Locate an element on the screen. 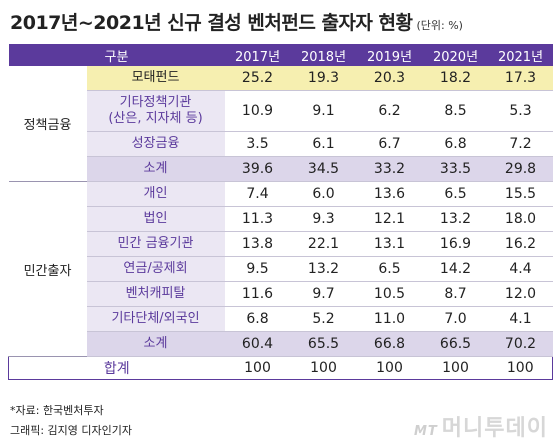 The width and height of the screenshot is (560, 446). value-cell: 13.8 is located at coordinates (257, 244).